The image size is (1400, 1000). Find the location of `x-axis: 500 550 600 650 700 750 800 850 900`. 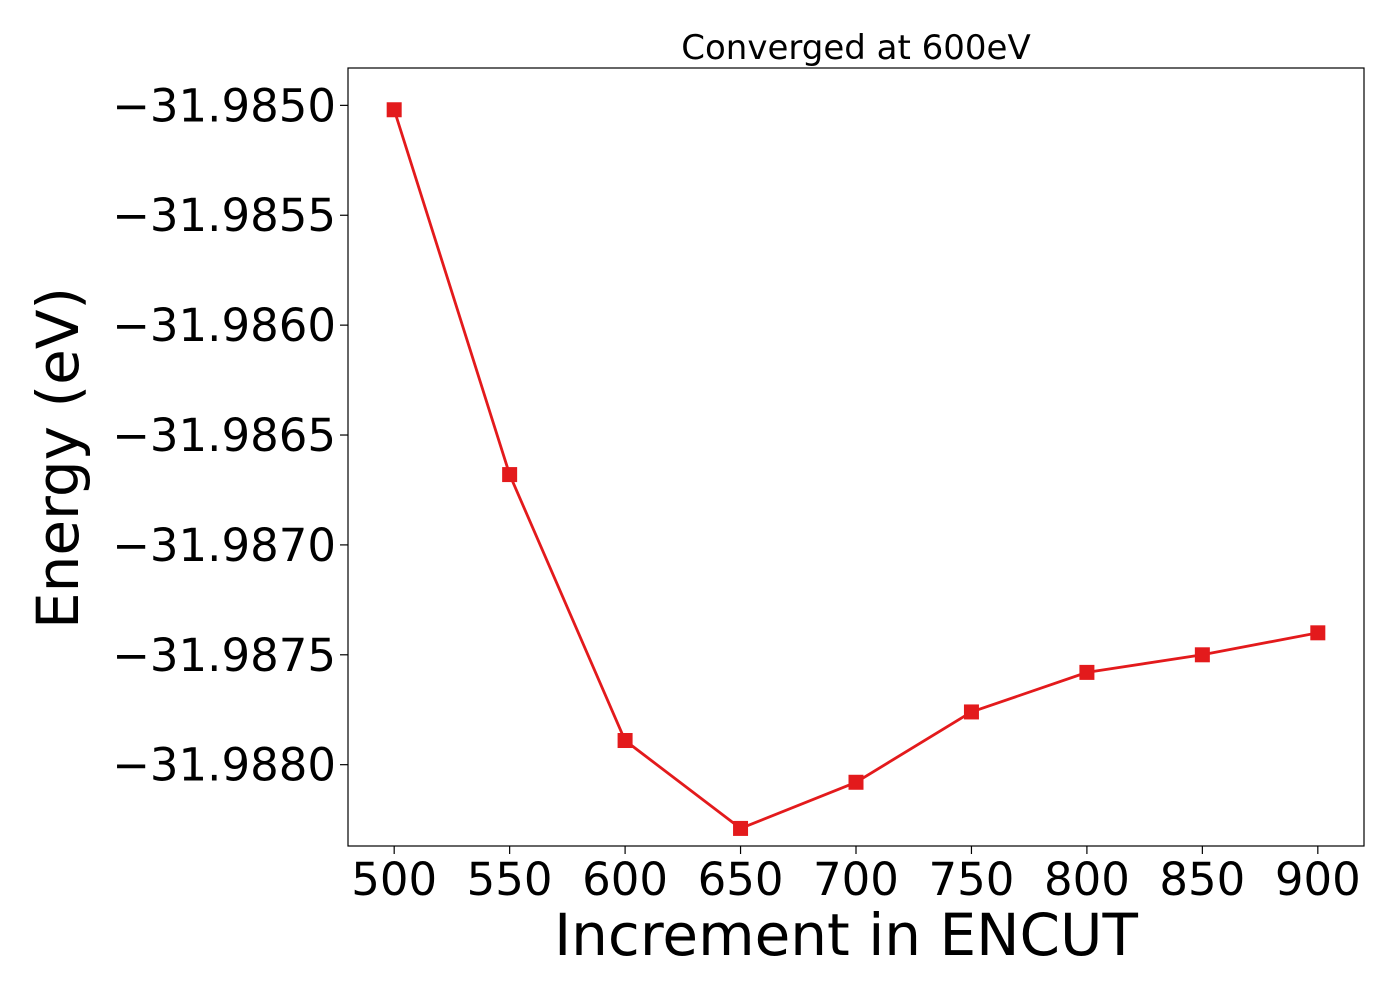

x-axis: 500 550 600 650 700 750 800 850 900 is located at coordinates (856, 876).